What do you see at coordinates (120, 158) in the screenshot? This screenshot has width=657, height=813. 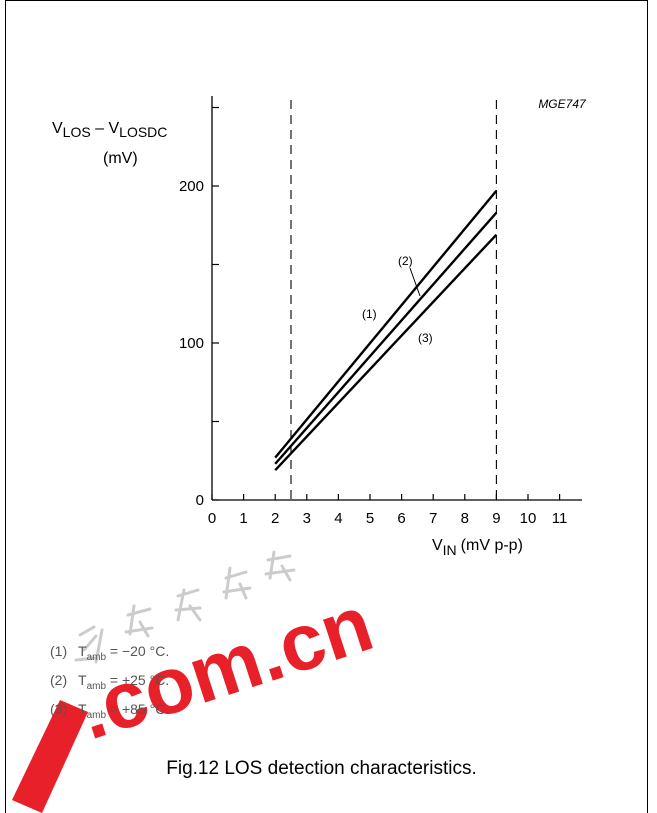 I see `y-axis-unit: (mV)` at bounding box center [120, 158].